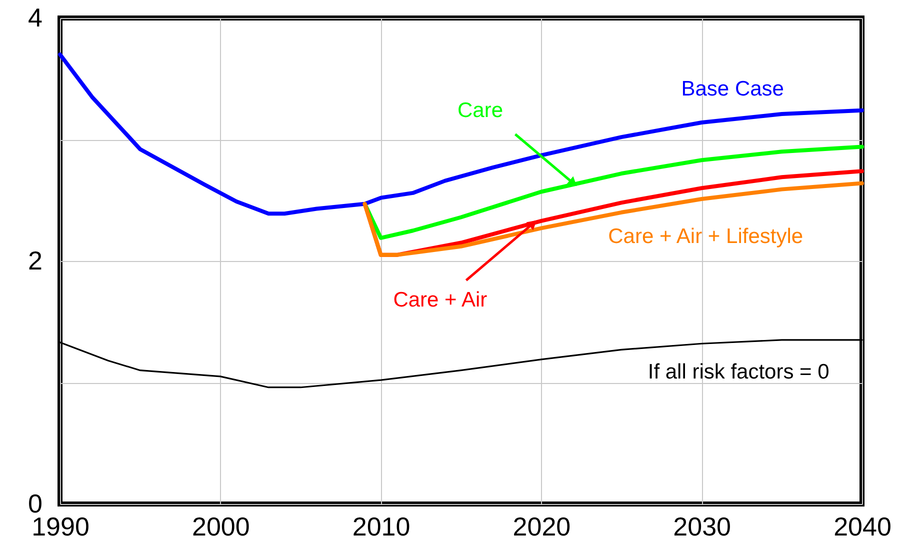 This screenshot has height=554, width=910. What do you see at coordinates (440, 300) in the screenshot?
I see `annotation: Care + Air` at bounding box center [440, 300].